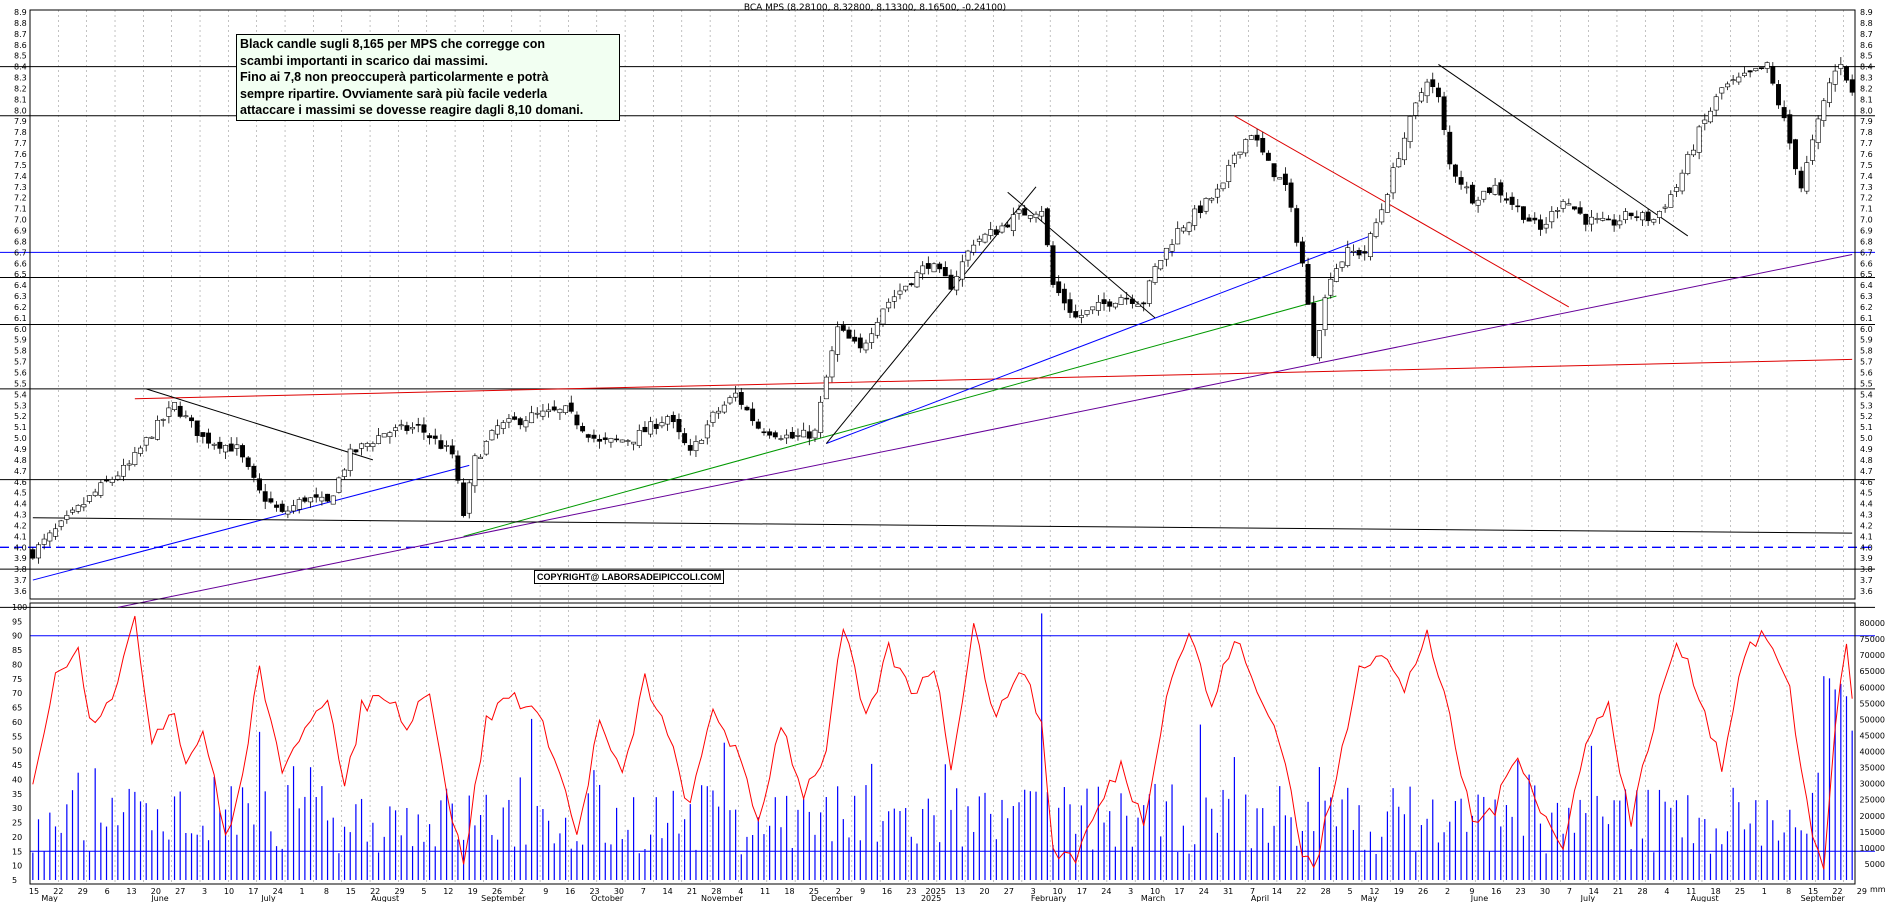 Image resolution: width=1890 pixels, height=902 pixels. I want to click on volume-tick: 40000, so click(1872, 752).